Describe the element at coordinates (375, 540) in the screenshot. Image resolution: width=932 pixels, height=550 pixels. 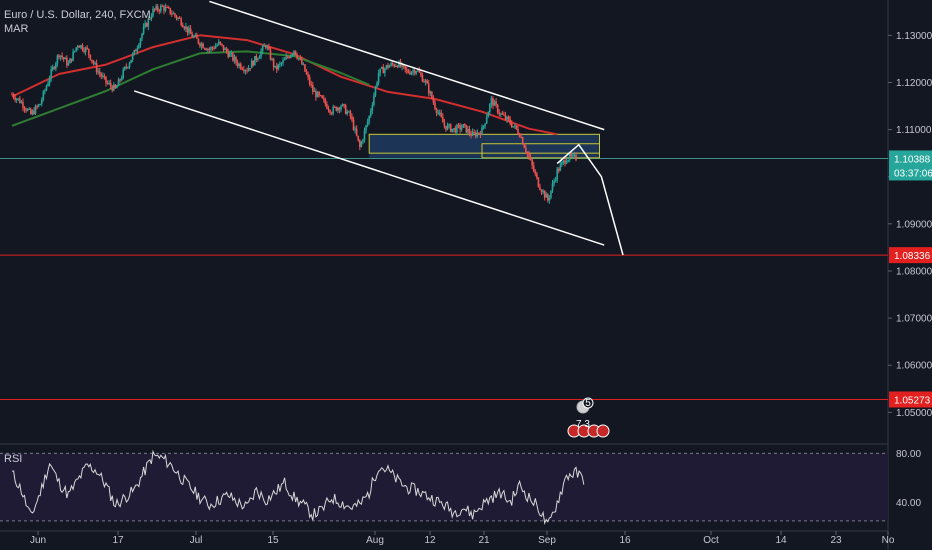
I see `time-tick-label: Aug` at that location.